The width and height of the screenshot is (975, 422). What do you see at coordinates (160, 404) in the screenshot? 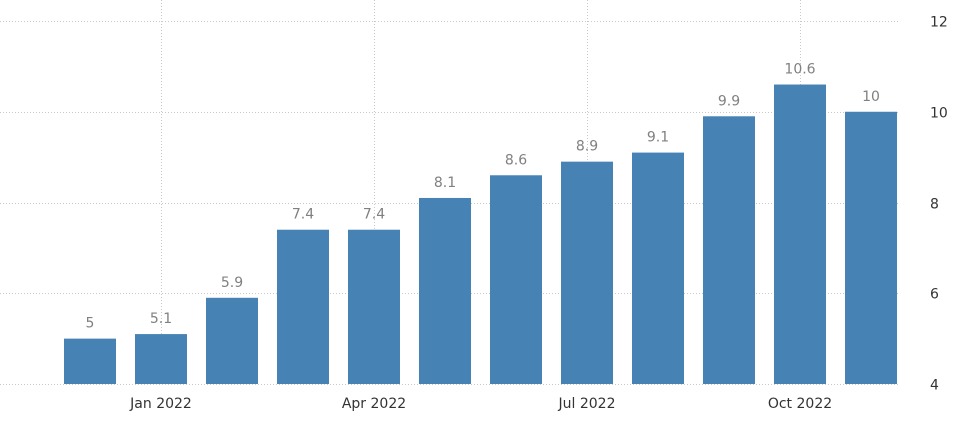
I see `x-tick-label-jan-2022: Jan 2022` at bounding box center [160, 404].